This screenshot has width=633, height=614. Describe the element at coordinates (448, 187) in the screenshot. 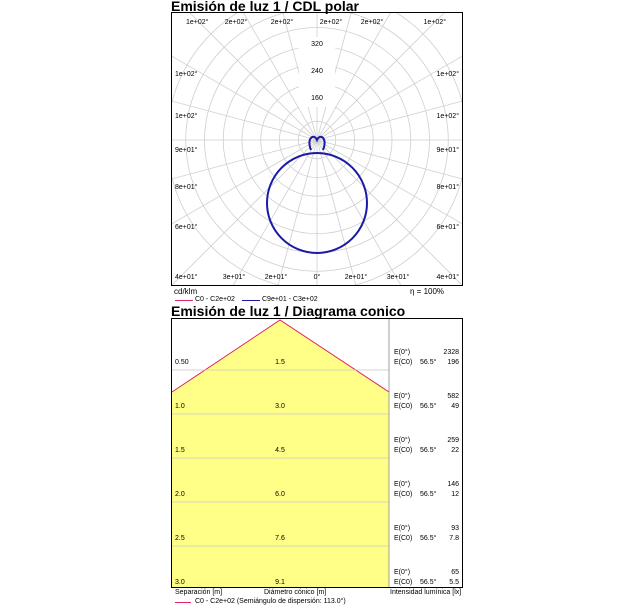

I see `polar-angle-label-right: 8e+01°` at that location.